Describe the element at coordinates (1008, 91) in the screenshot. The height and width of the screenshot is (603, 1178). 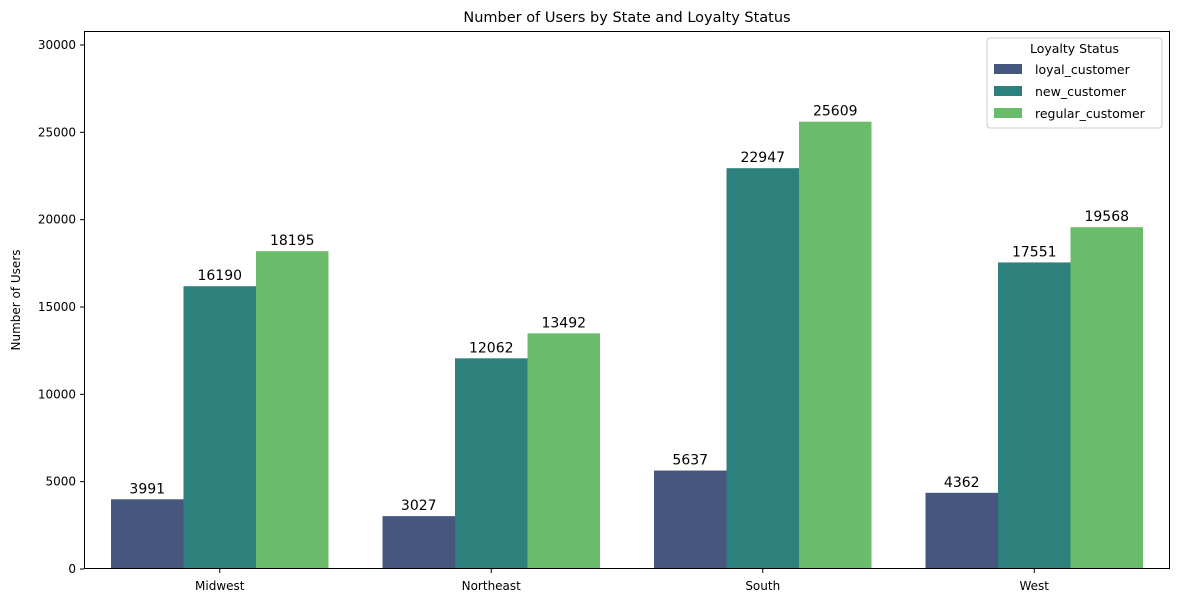
I see `legend-swatch-new_customer` at that location.